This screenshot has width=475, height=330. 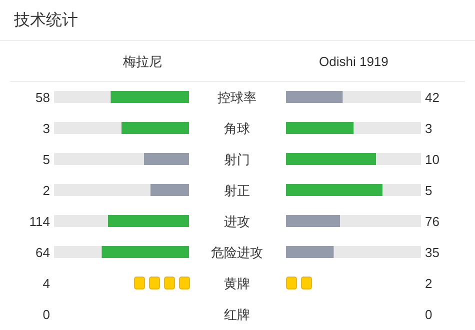 I want to click on category-label: 红牌, so click(x=237, y=314).